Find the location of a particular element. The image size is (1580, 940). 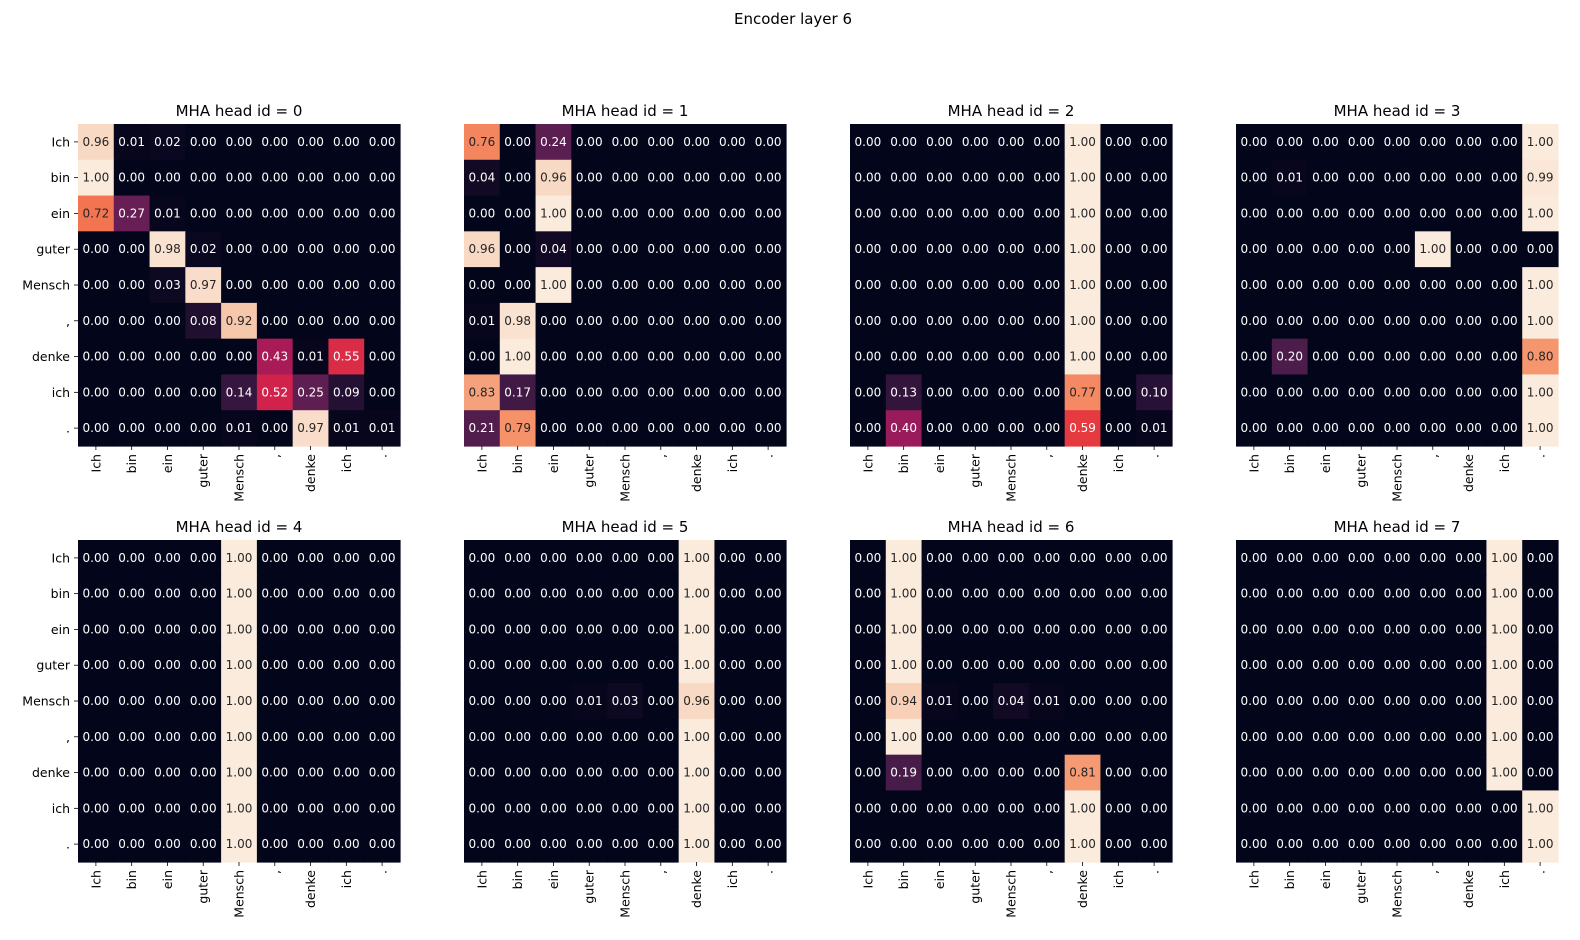

y-tick-label: ich is located at coordinates (61, 392).